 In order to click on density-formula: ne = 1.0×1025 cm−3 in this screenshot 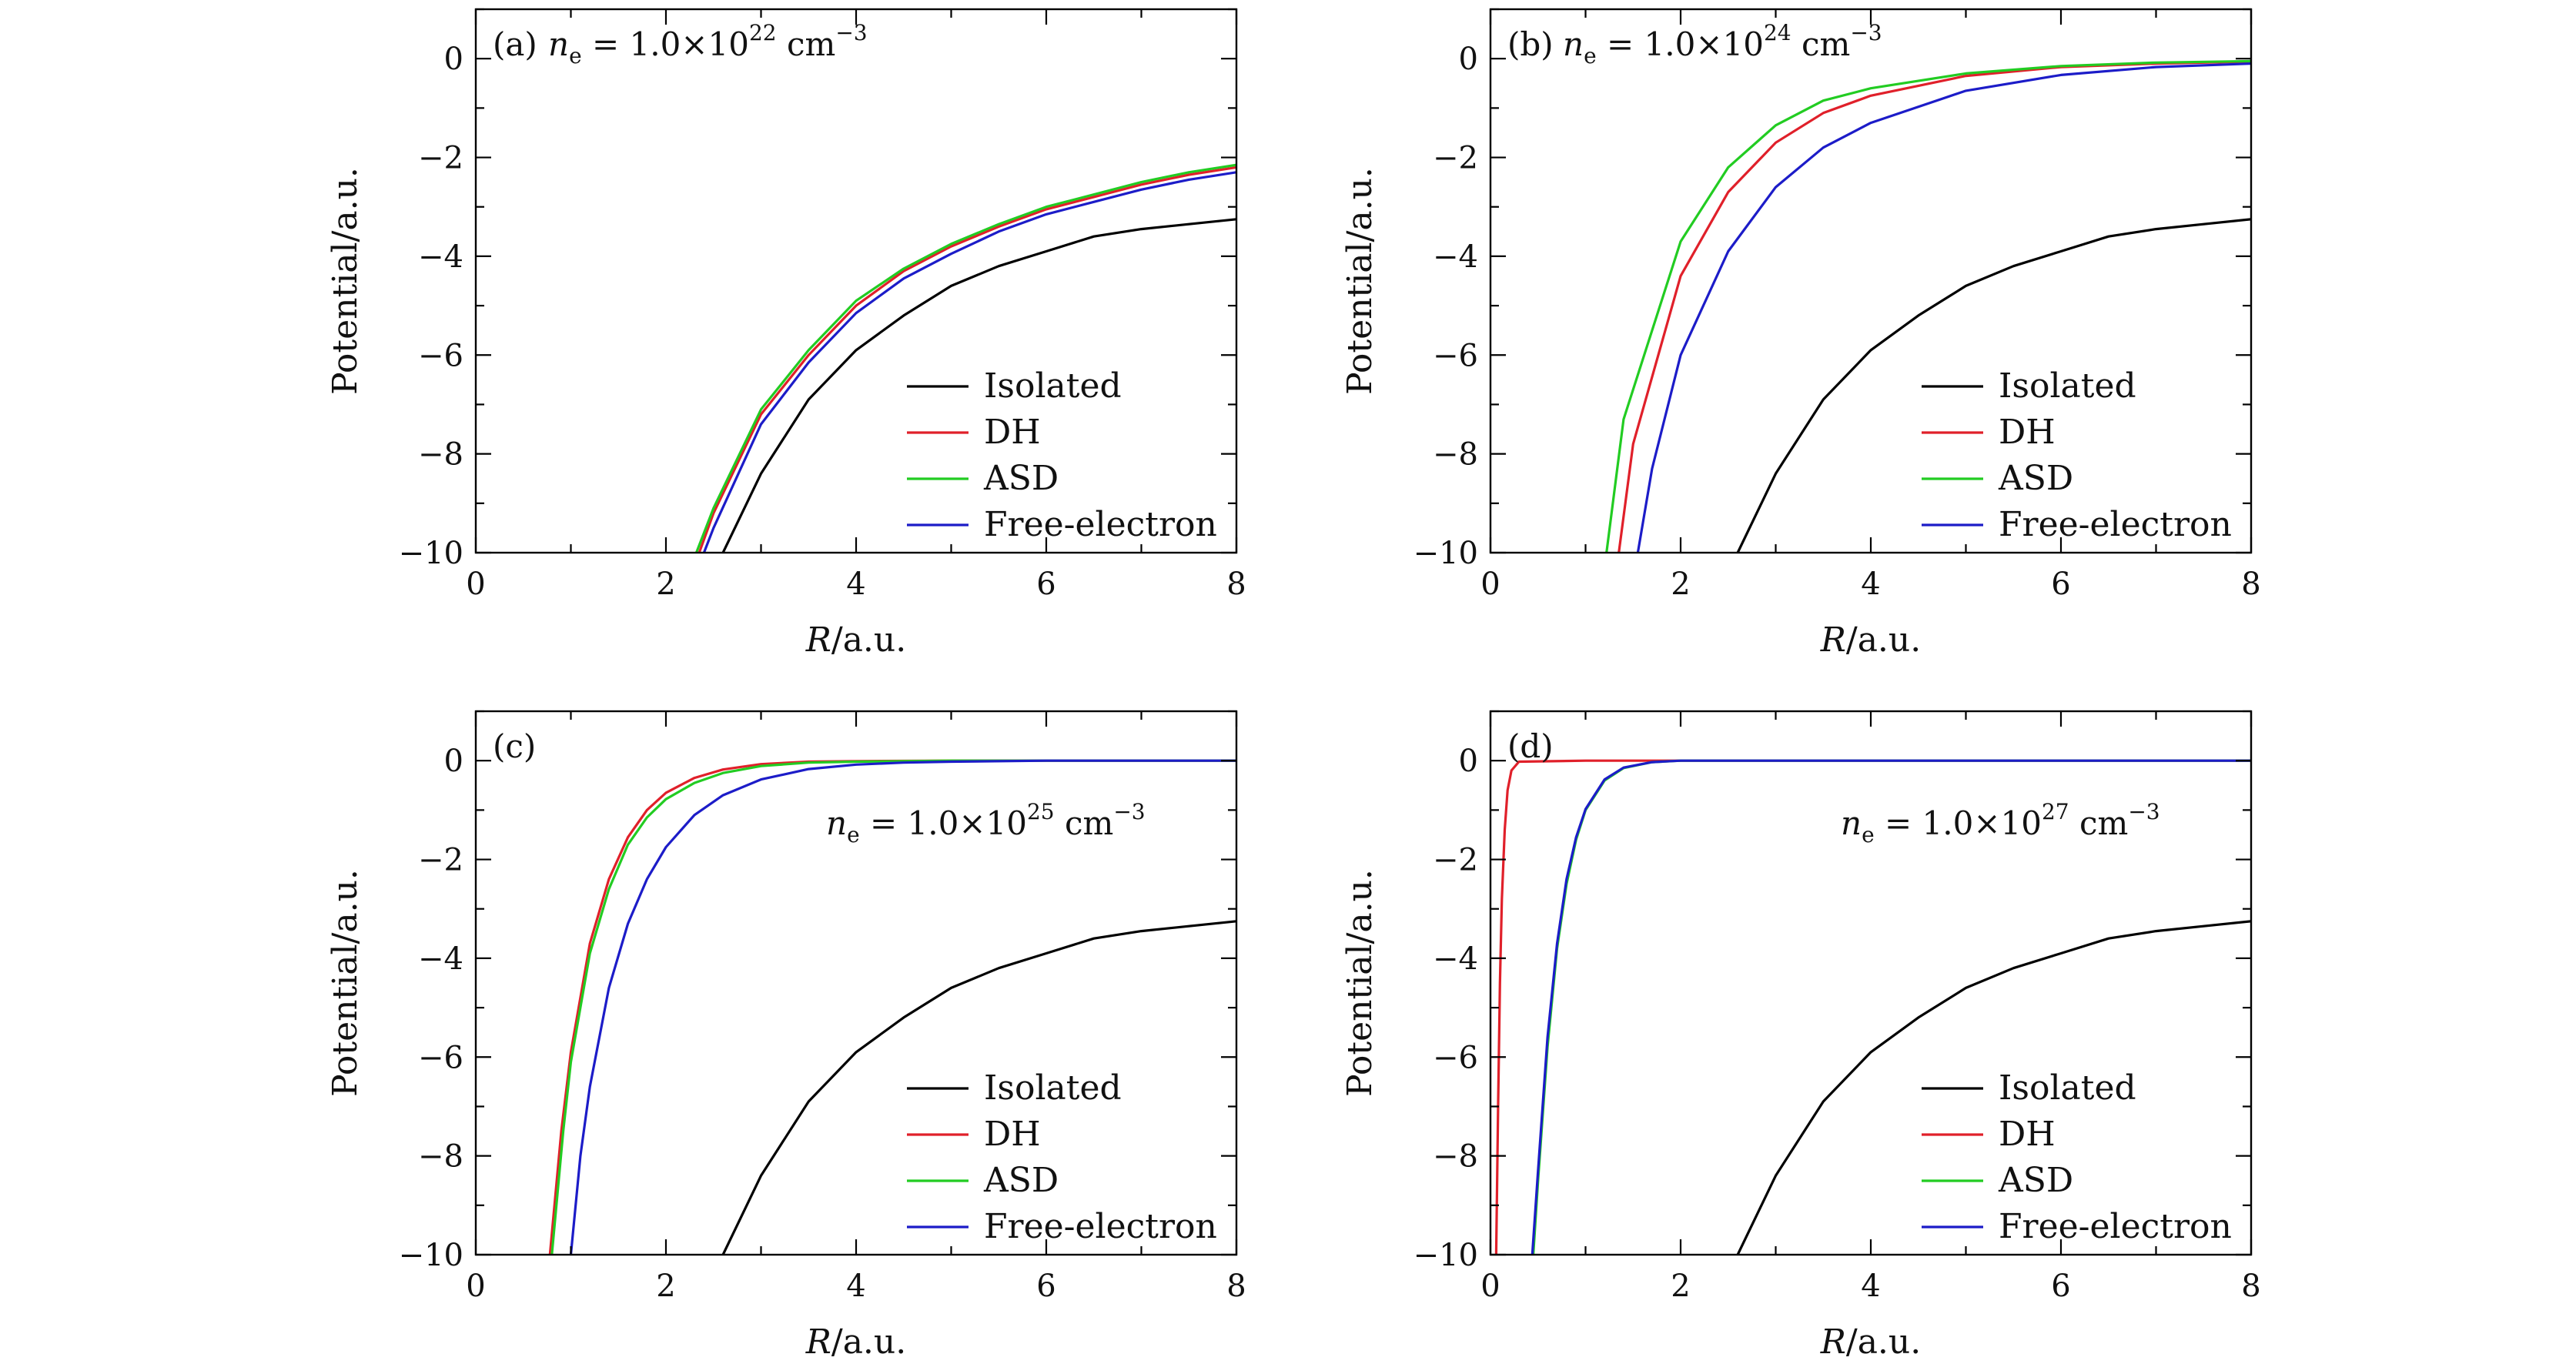, I will do `click(986, 823)`.